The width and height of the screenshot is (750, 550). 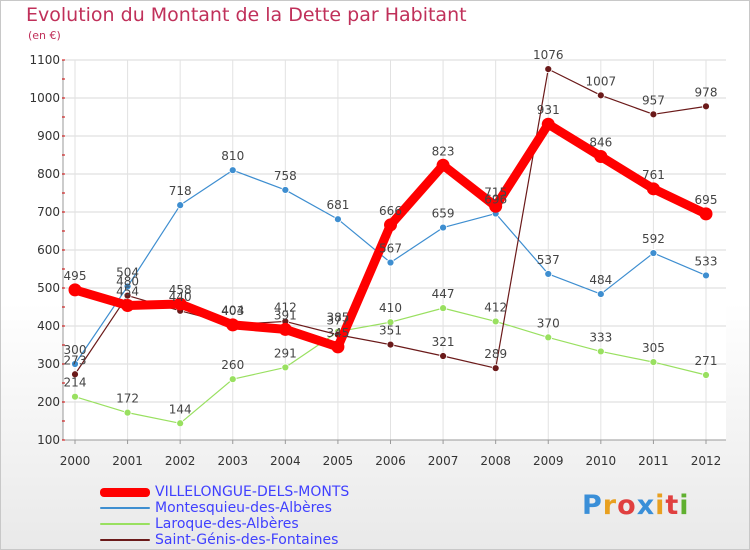 I want to click on y-tick-label: 1100, so click(x=44, y=60).